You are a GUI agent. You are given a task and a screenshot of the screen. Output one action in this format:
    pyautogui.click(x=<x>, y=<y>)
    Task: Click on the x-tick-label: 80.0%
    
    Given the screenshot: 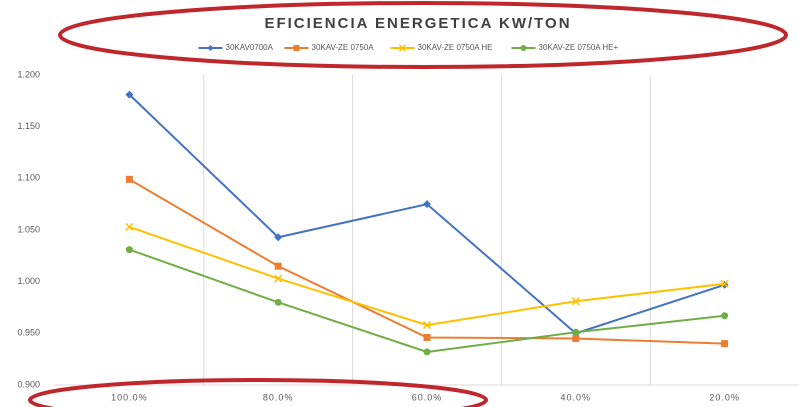 What is the action you would take?
    pyautogui.click(x=278, y=397)
    